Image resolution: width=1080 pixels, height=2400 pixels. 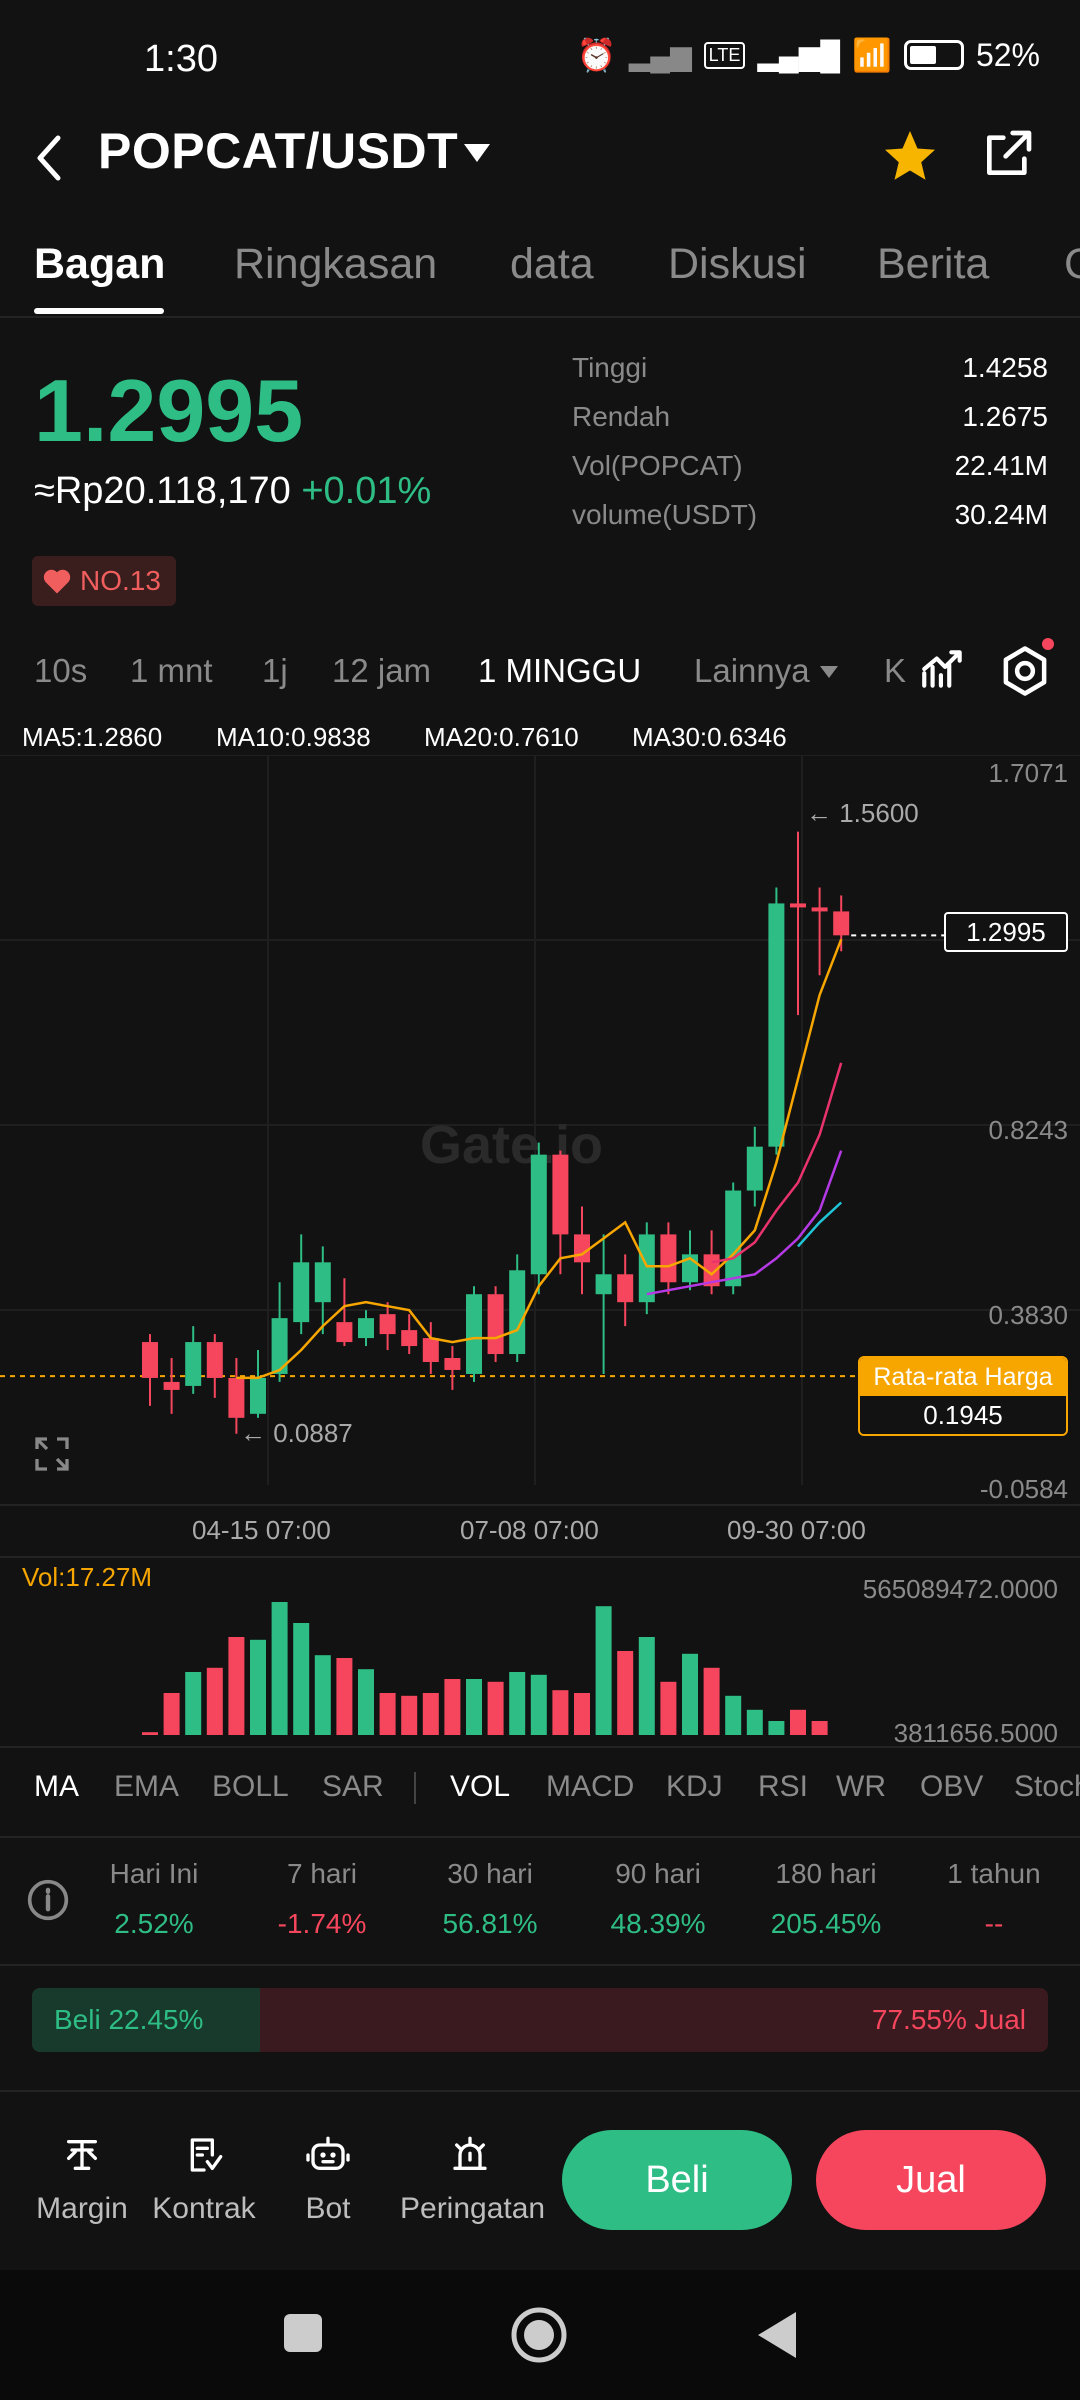 What do you see at coordinates (1025, 671) in the screenshot?
I see `settings-icon` at bounding box center [1025, 671].